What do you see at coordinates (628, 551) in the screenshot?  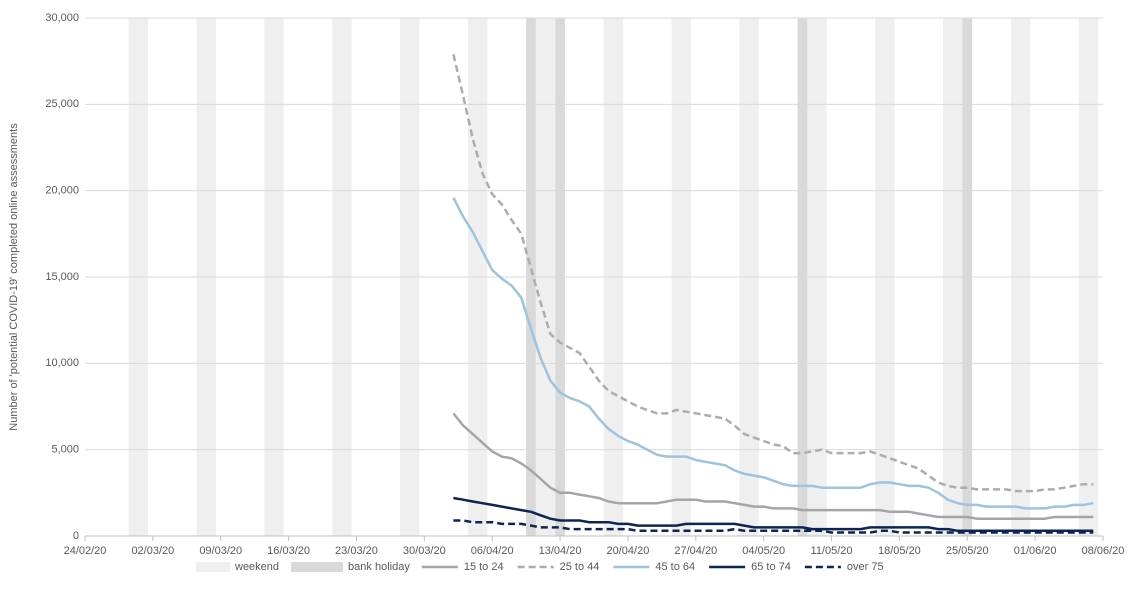 I see `x-tick-label: 20/04/20` at bounding box center [628, 551].